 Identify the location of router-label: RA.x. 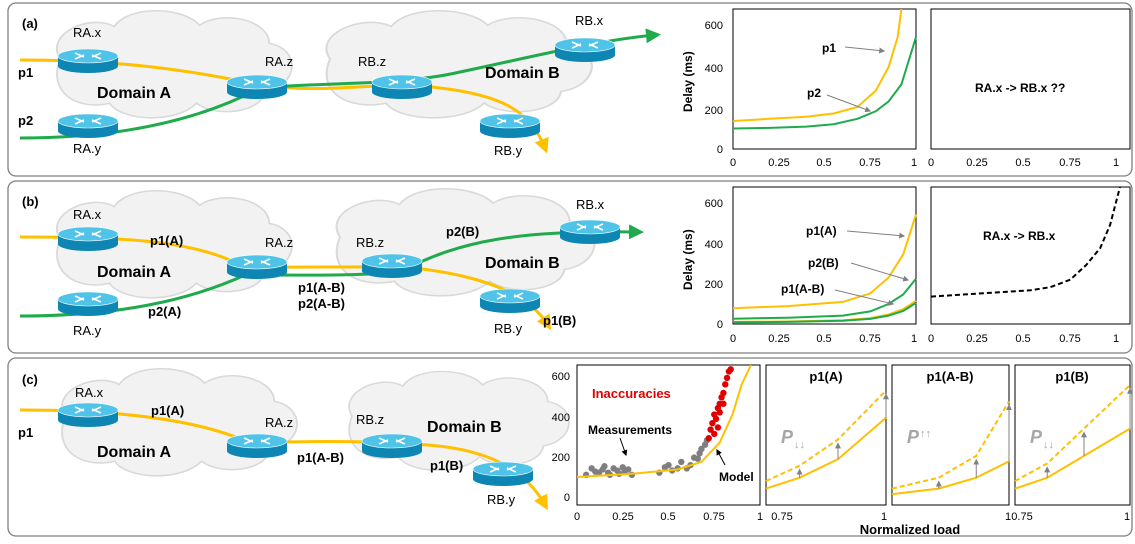
(87, 32).